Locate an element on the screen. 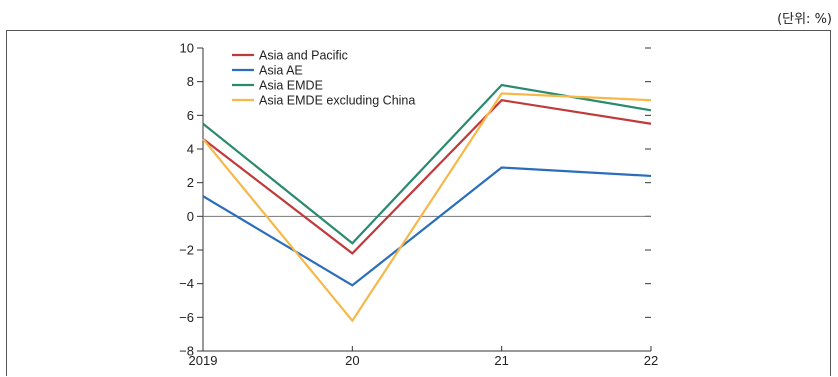  unit-label: (단위: %) is located at coordinates (804, 19).